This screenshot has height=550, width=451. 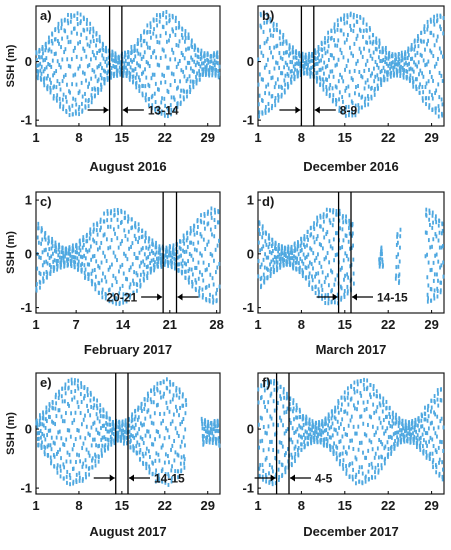 What do you see at coordinates (248, 488) in the screenshot?
I see `y-tick-label: -1` at bounding box center [248, 488].